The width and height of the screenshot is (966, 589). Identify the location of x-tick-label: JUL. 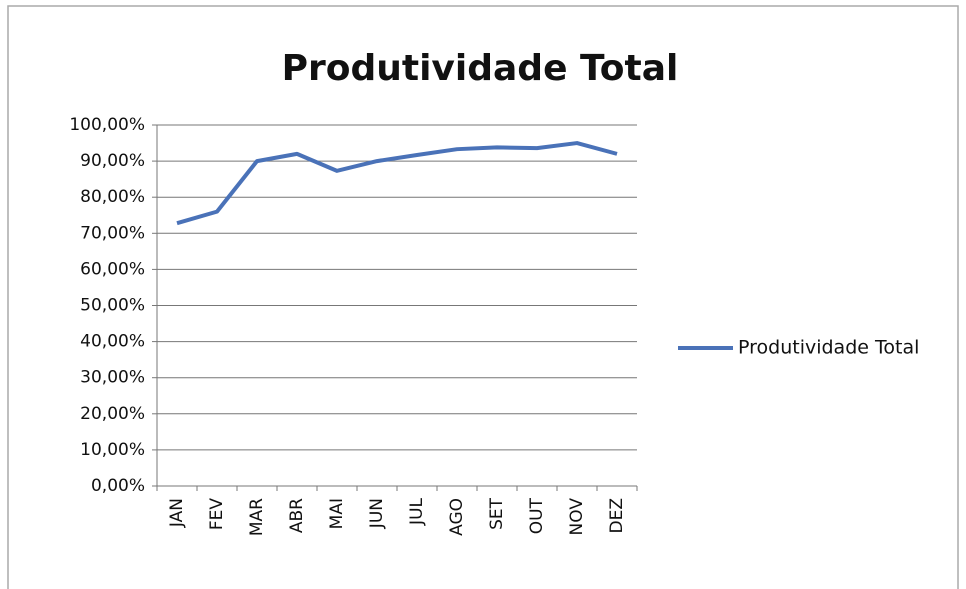
(417, 511).